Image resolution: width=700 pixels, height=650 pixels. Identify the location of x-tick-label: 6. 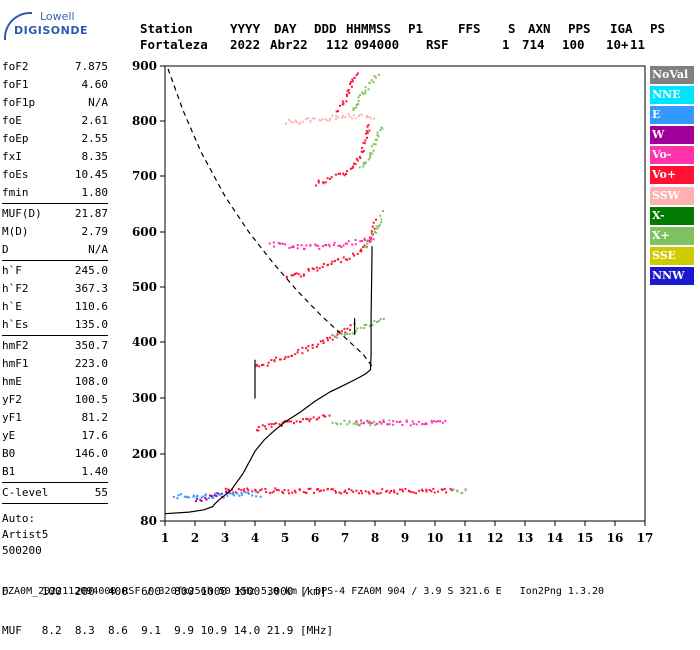
(315, 538).